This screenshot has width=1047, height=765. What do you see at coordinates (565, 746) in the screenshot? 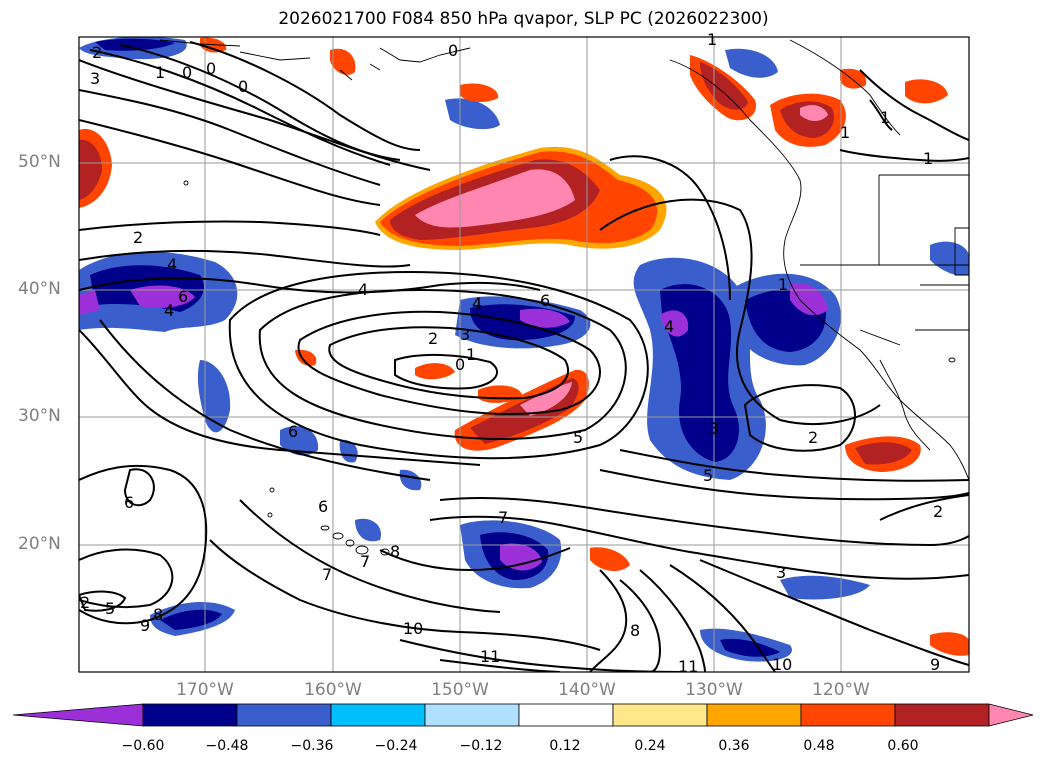
I see `colorbar-tick-label: 0.12` at bounding box center [565, 746].